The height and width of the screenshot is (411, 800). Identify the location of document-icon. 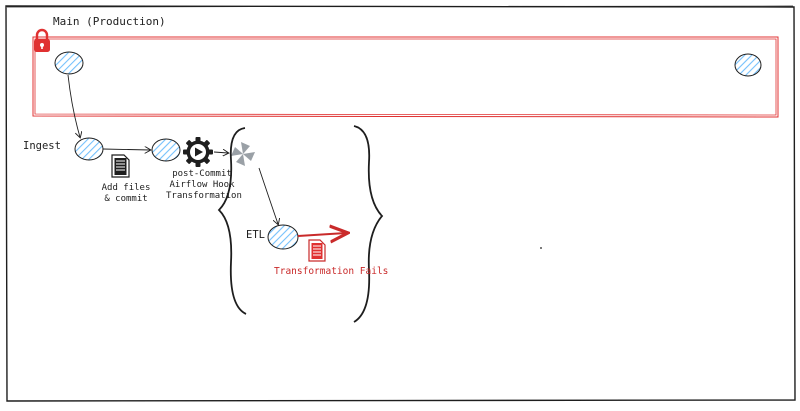
(120, 166).